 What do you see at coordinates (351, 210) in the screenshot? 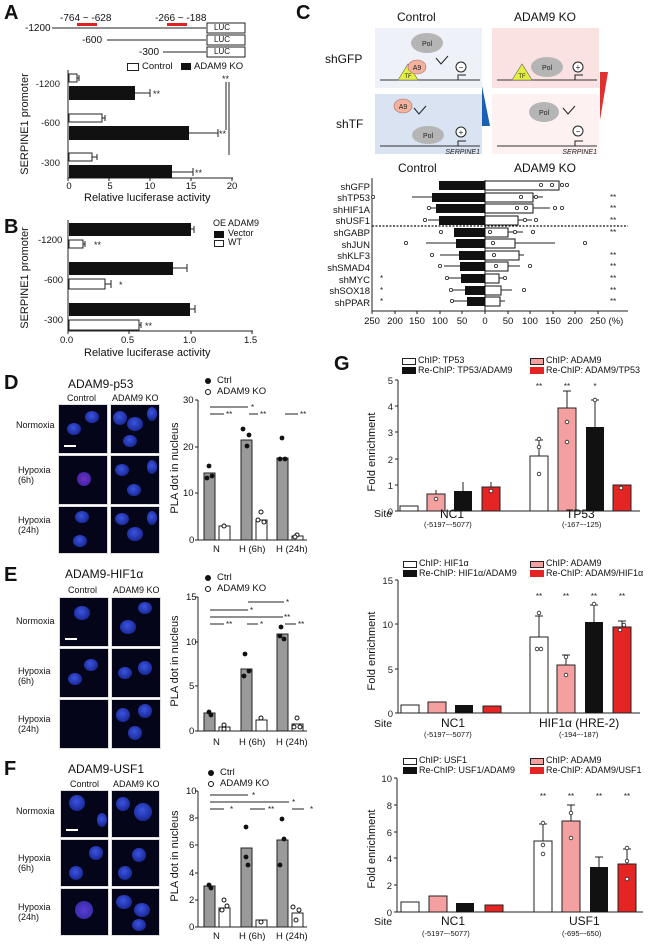
I see `c-row-label: shHIF1A` at bounding box center [351, 210].